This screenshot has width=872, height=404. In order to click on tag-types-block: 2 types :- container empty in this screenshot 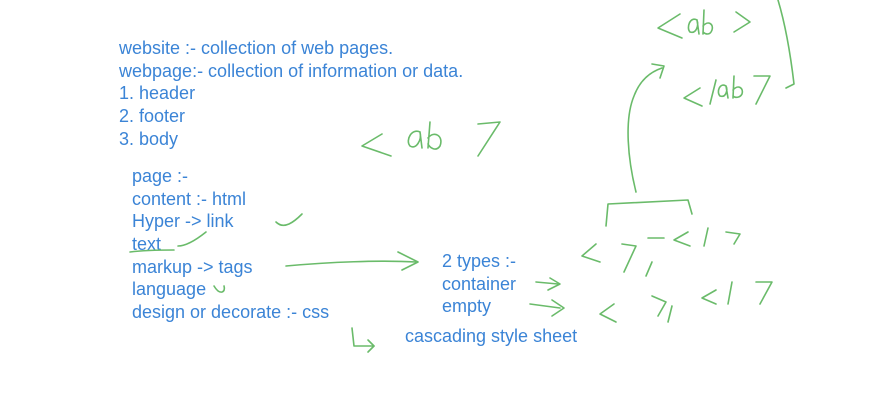, I will do `click(479, 284)`.